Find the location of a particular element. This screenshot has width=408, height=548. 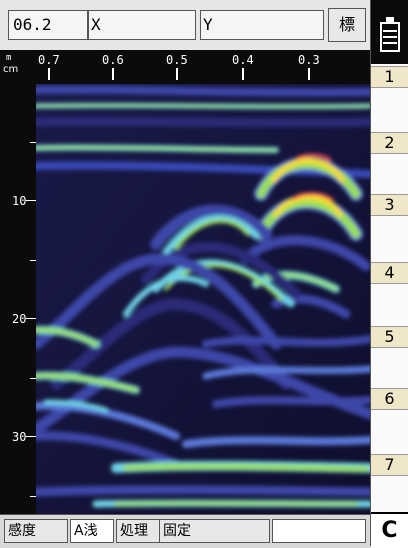

channel-6: 6 is located at coordinates (389, 399).